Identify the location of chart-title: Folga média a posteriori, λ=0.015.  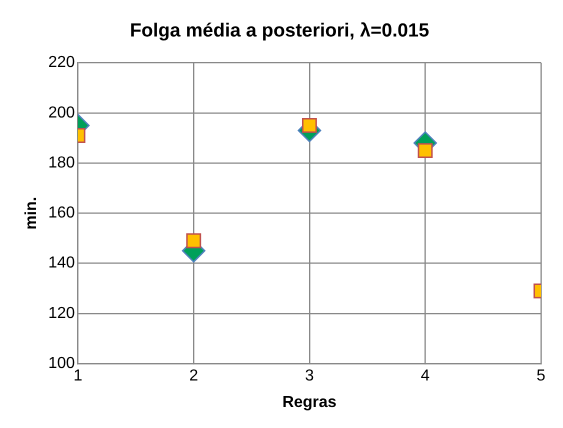
(280, 31).